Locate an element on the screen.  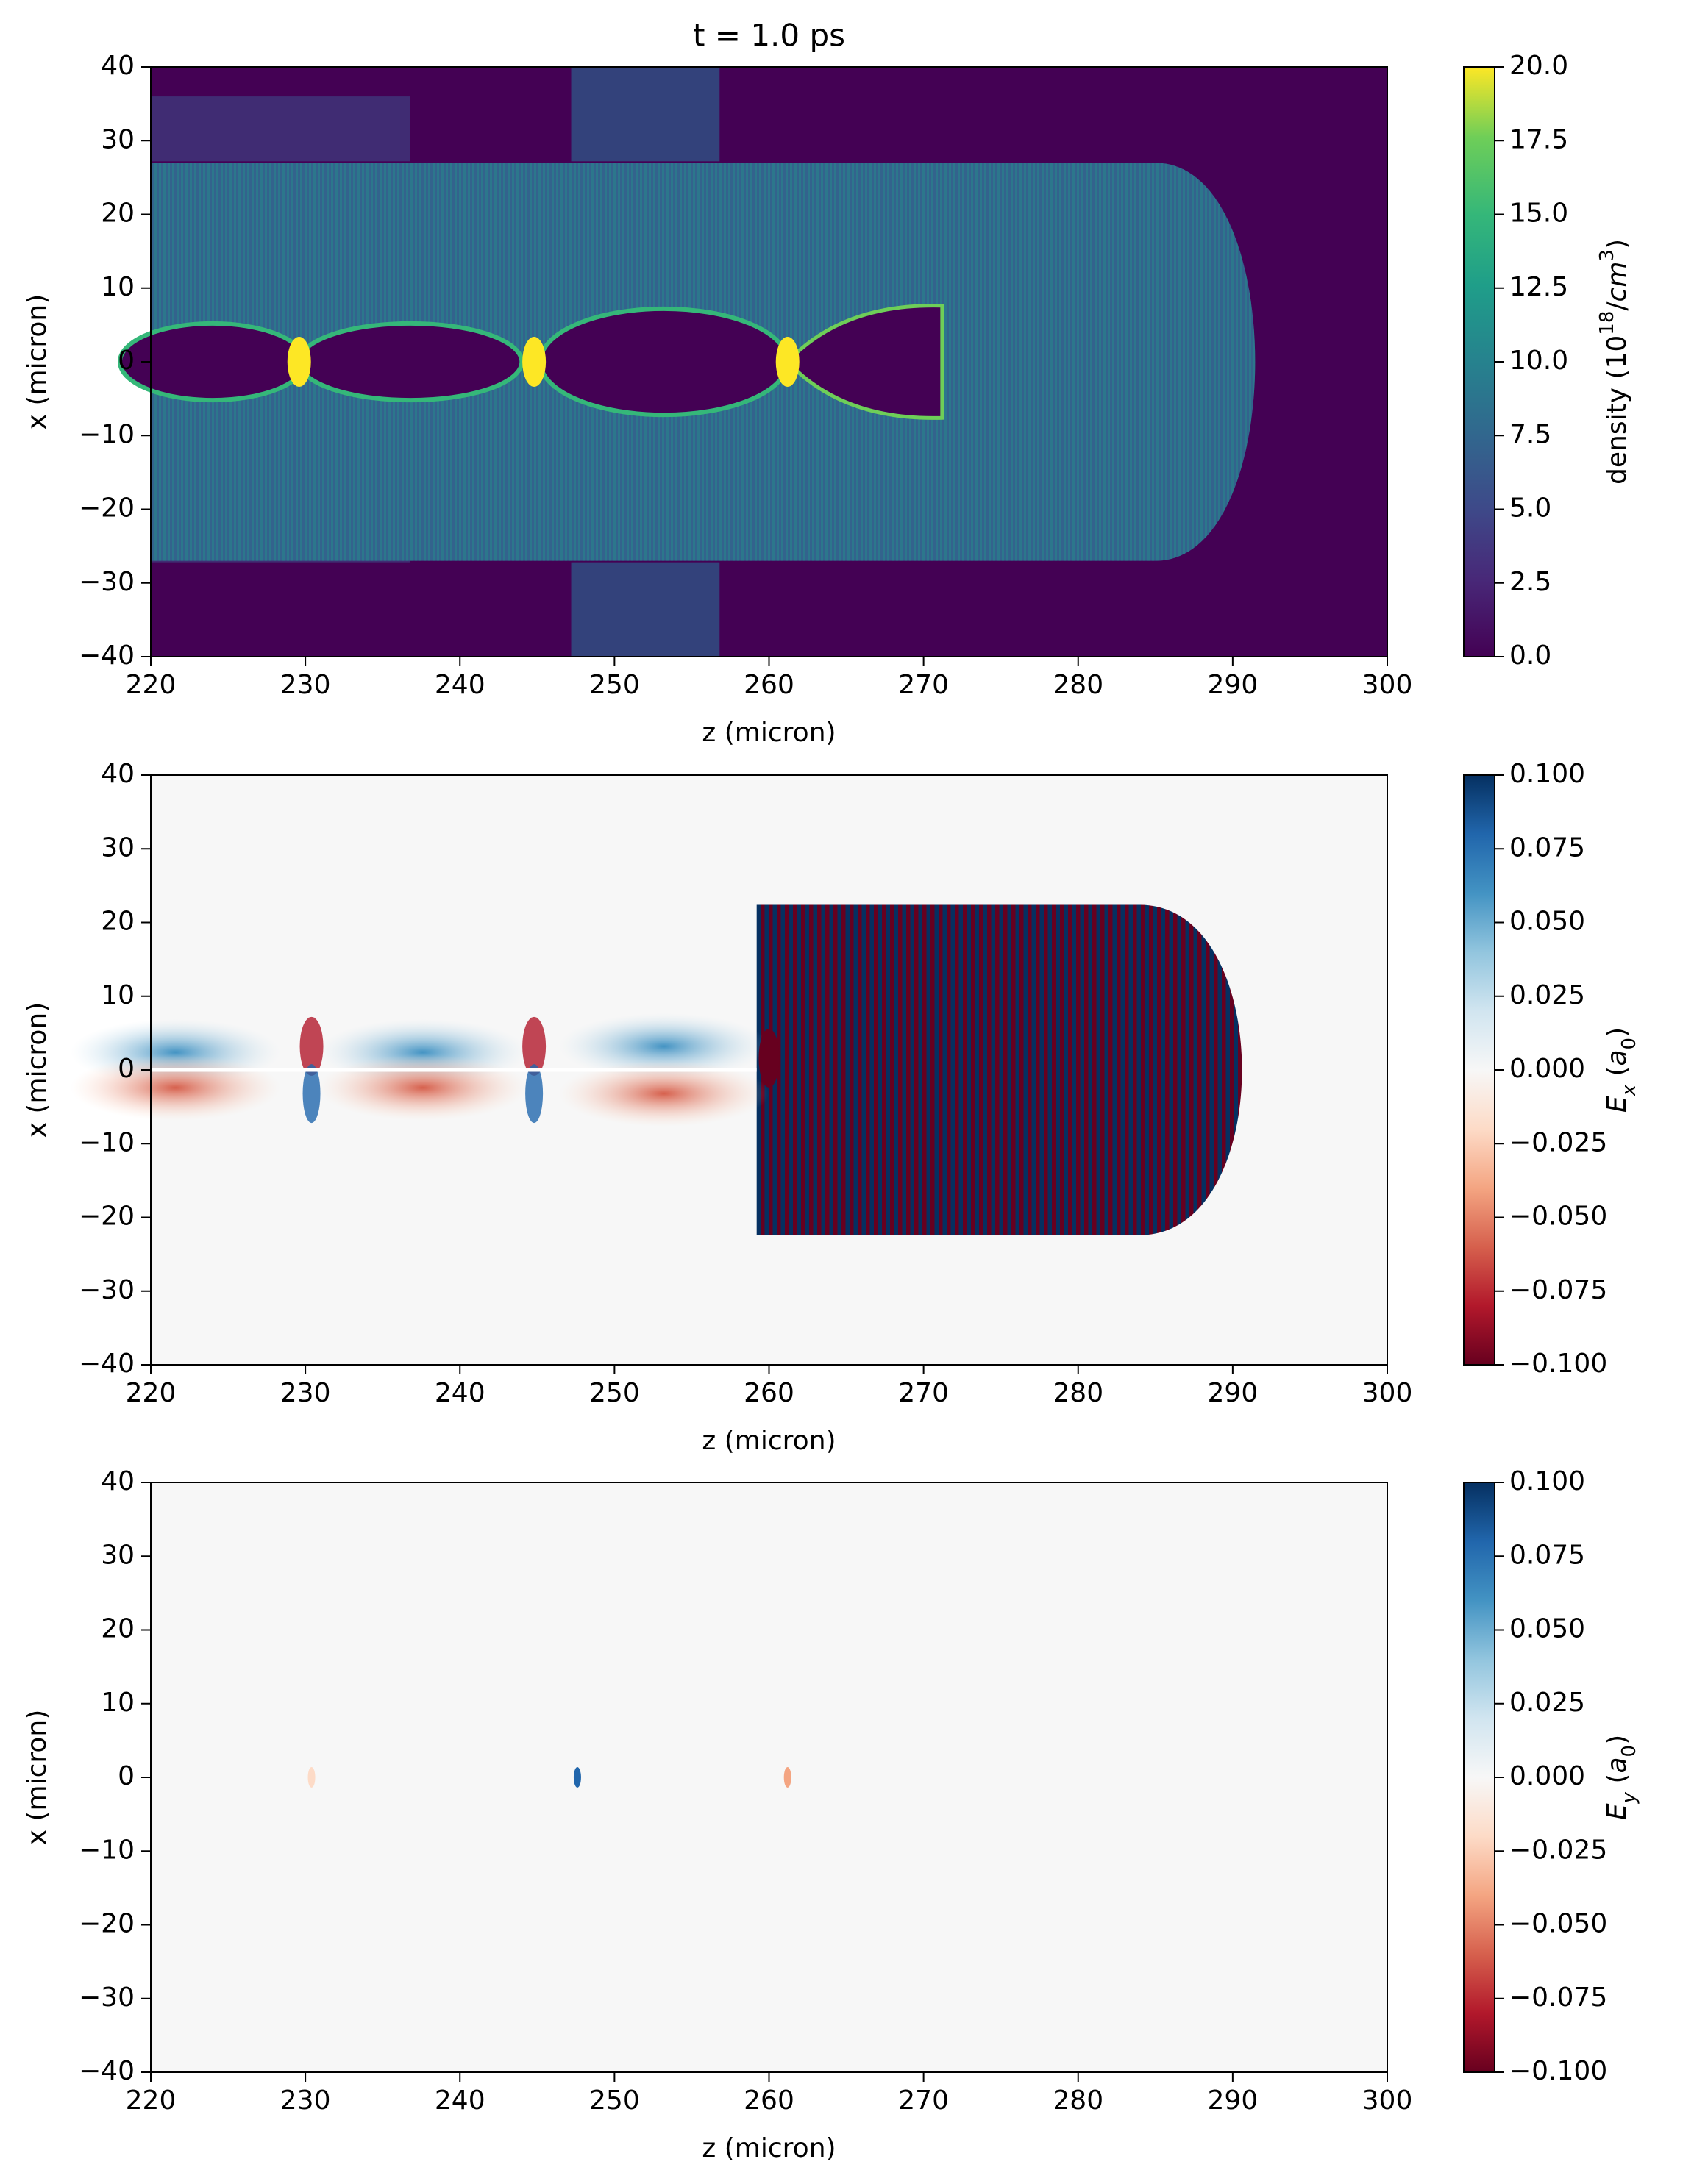
colorbar-label: Ey (a0) is located at coordinates (1621, 1777).